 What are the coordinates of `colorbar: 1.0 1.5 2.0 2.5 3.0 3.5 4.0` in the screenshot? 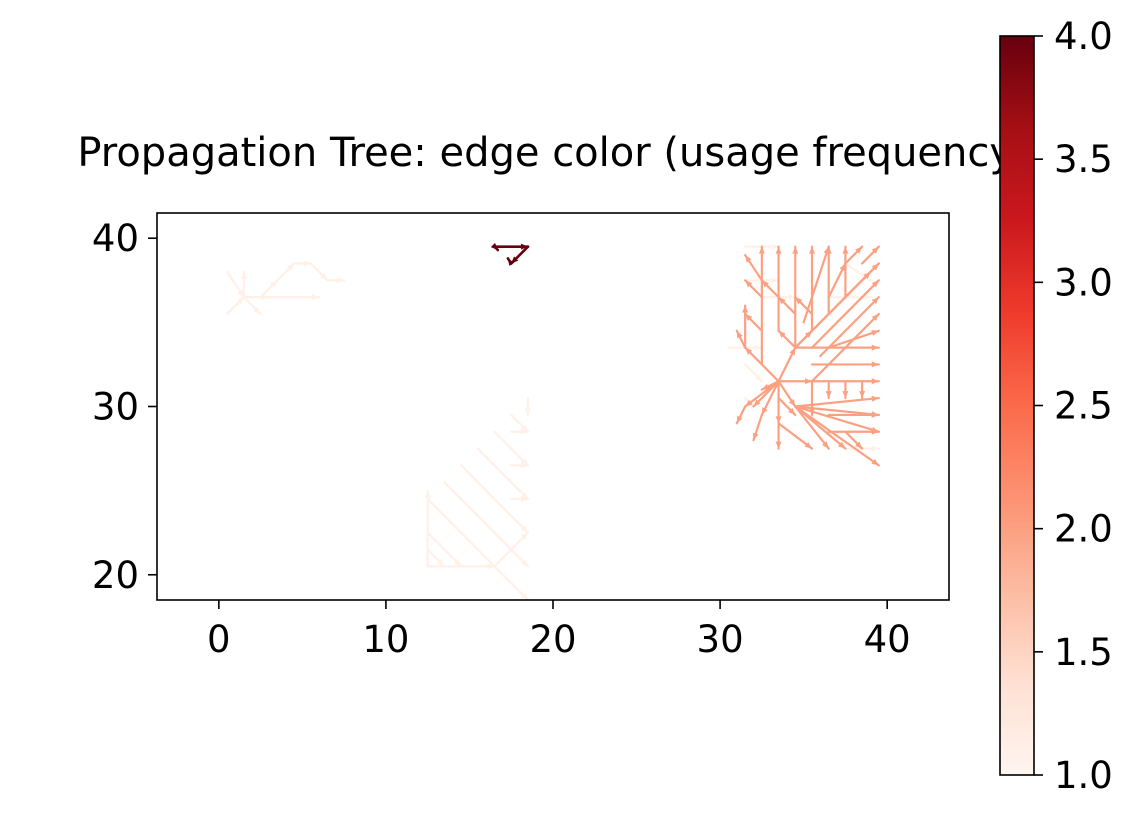 It's located at (1056, 406).